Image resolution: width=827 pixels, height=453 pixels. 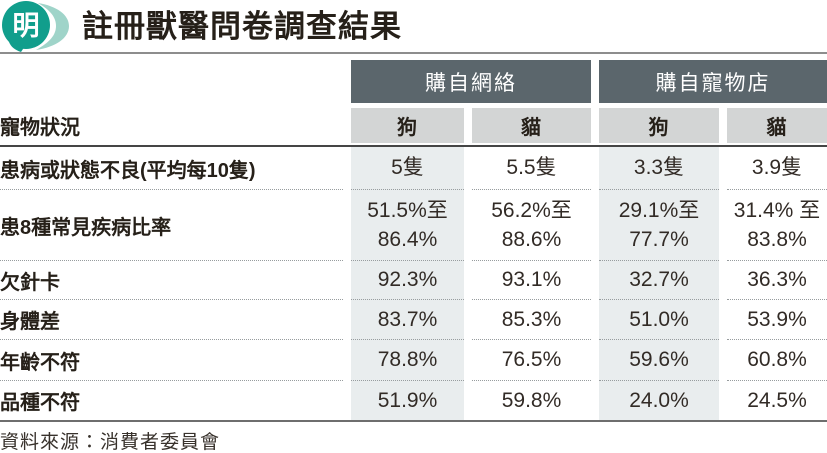 What do you see at coordinates (413, 53) in the screenshot?
I see `title-divider` at bounding box center [413, 53].